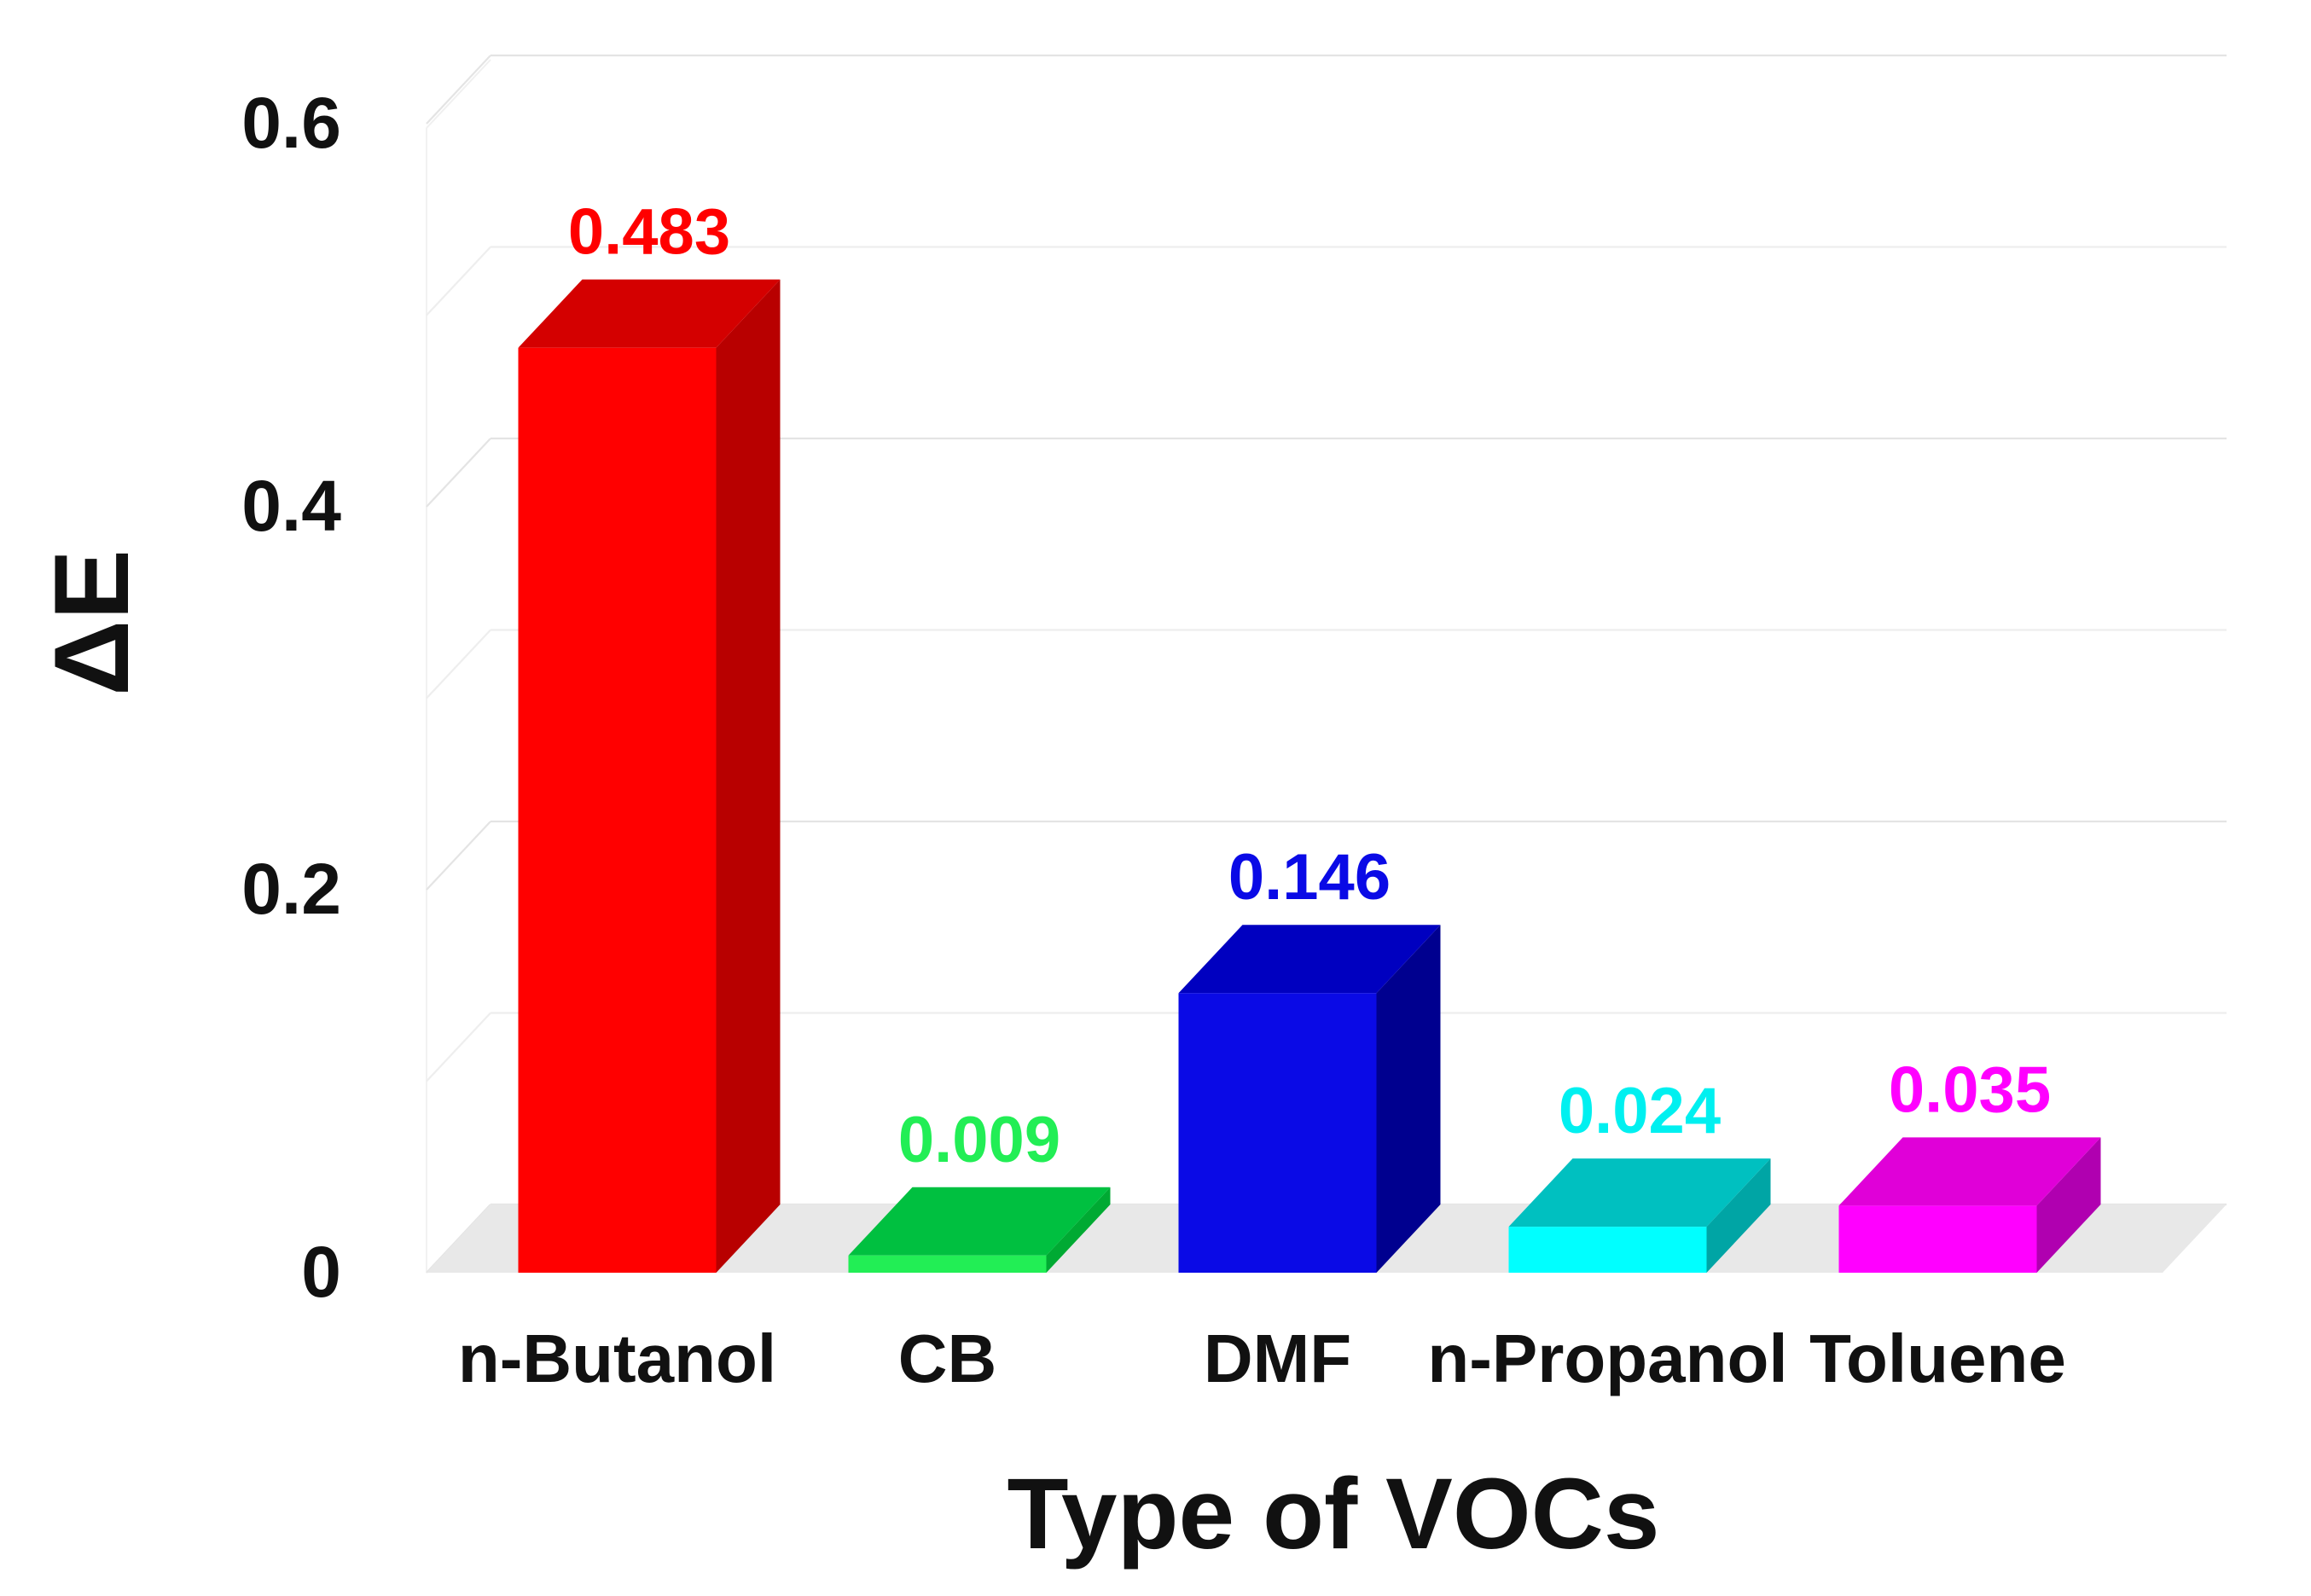 Image resolution: width=2311 pixels, height=1596 pixels. I want to click on y-axis-ticks: 0 0.2 0.4 0.6, so click(291, 697).